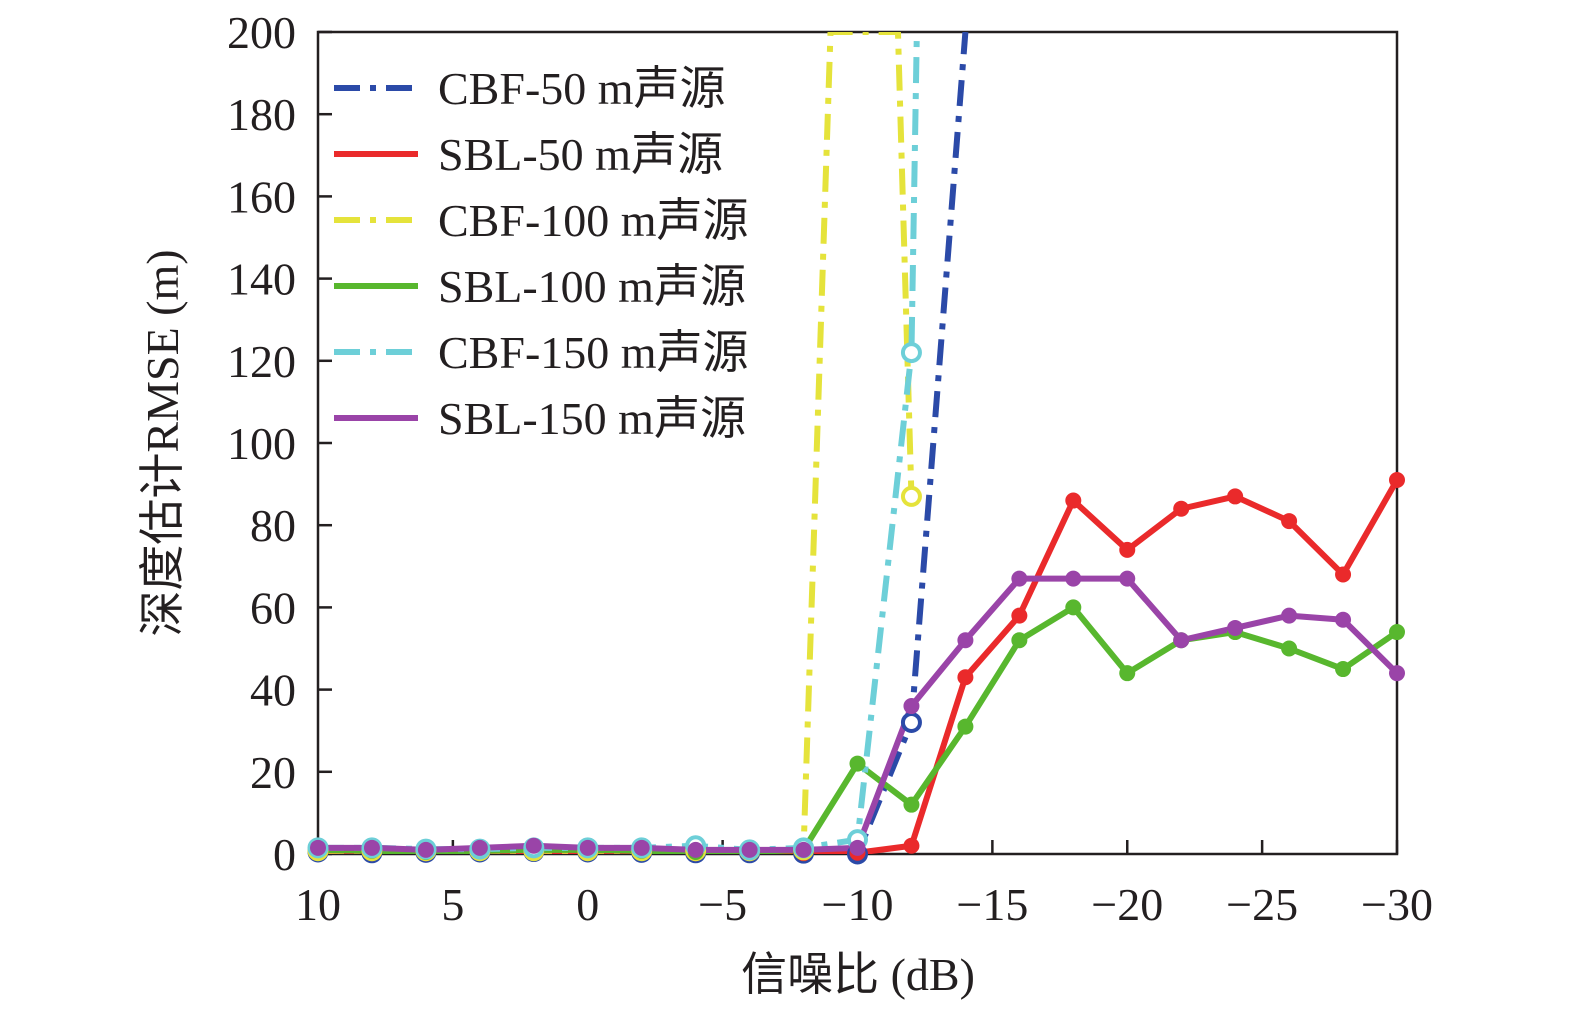  I want to click on x-tick-label: −5, so click(722, 904).